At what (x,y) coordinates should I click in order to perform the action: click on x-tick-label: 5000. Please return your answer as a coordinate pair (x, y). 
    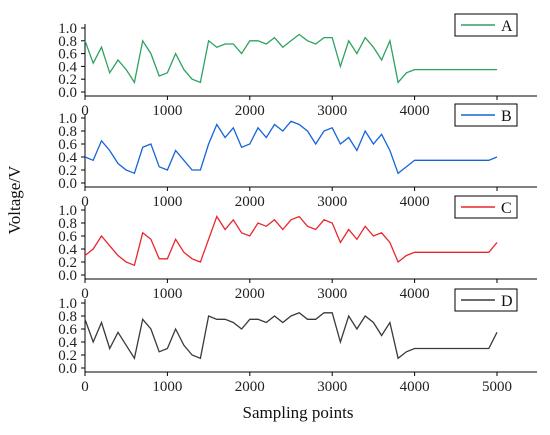
    Looking at the image, I should click on (497, 387).